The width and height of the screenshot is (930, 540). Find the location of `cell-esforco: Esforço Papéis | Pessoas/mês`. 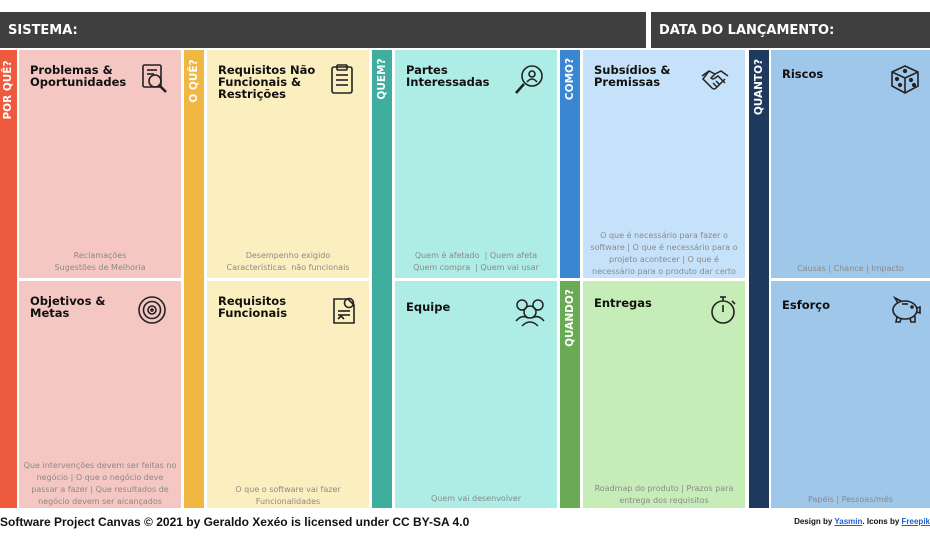

cell-esforco: Esforço Papéis | Pessoas/mês is located at coordinates (850, 394).